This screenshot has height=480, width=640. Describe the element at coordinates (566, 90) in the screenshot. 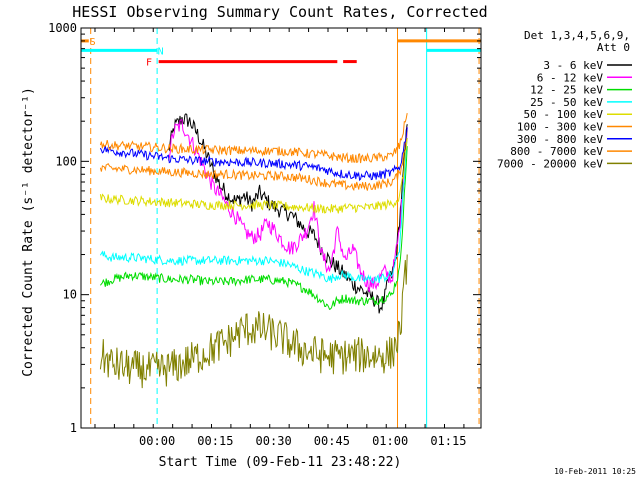

I see `legend-label-2: 12 - 25 keV` at that location.